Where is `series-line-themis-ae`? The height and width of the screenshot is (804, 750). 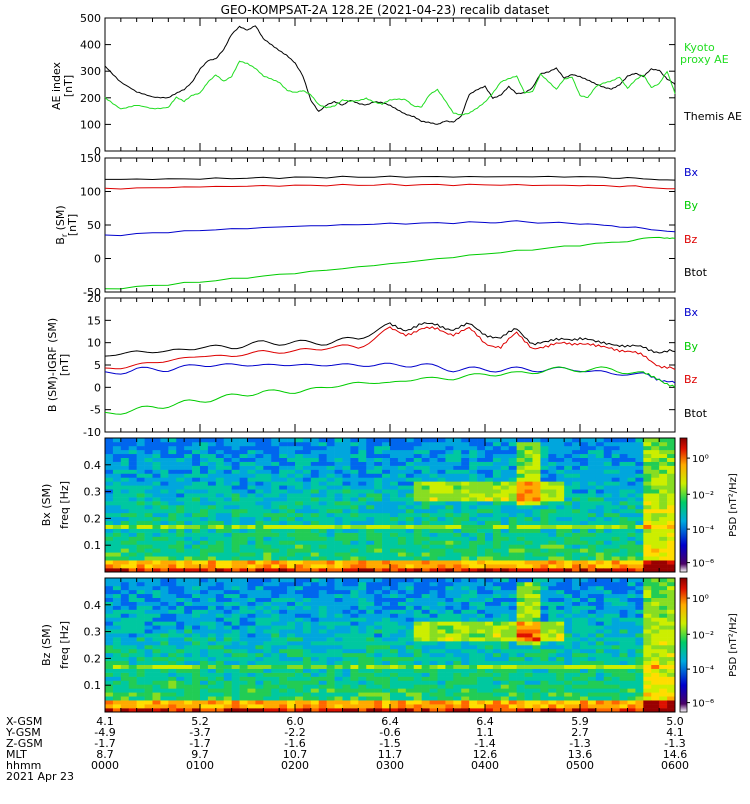
series-line-themis-ae is located at coordinates (390, 75).